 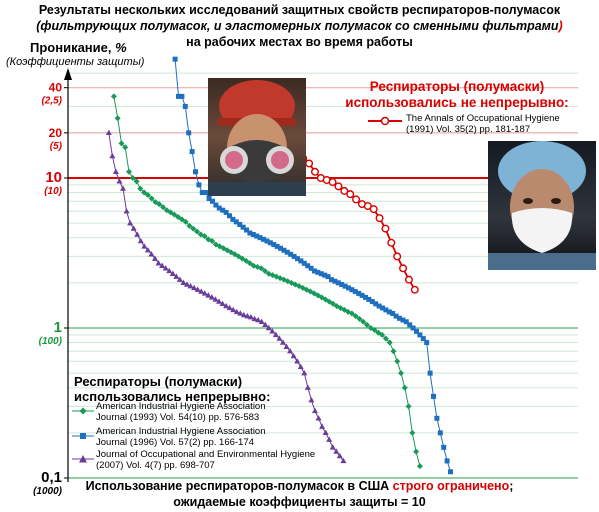 I want to click on chart-title-line-3: на рабочих местах во время работы, so click(x=299, y=42).